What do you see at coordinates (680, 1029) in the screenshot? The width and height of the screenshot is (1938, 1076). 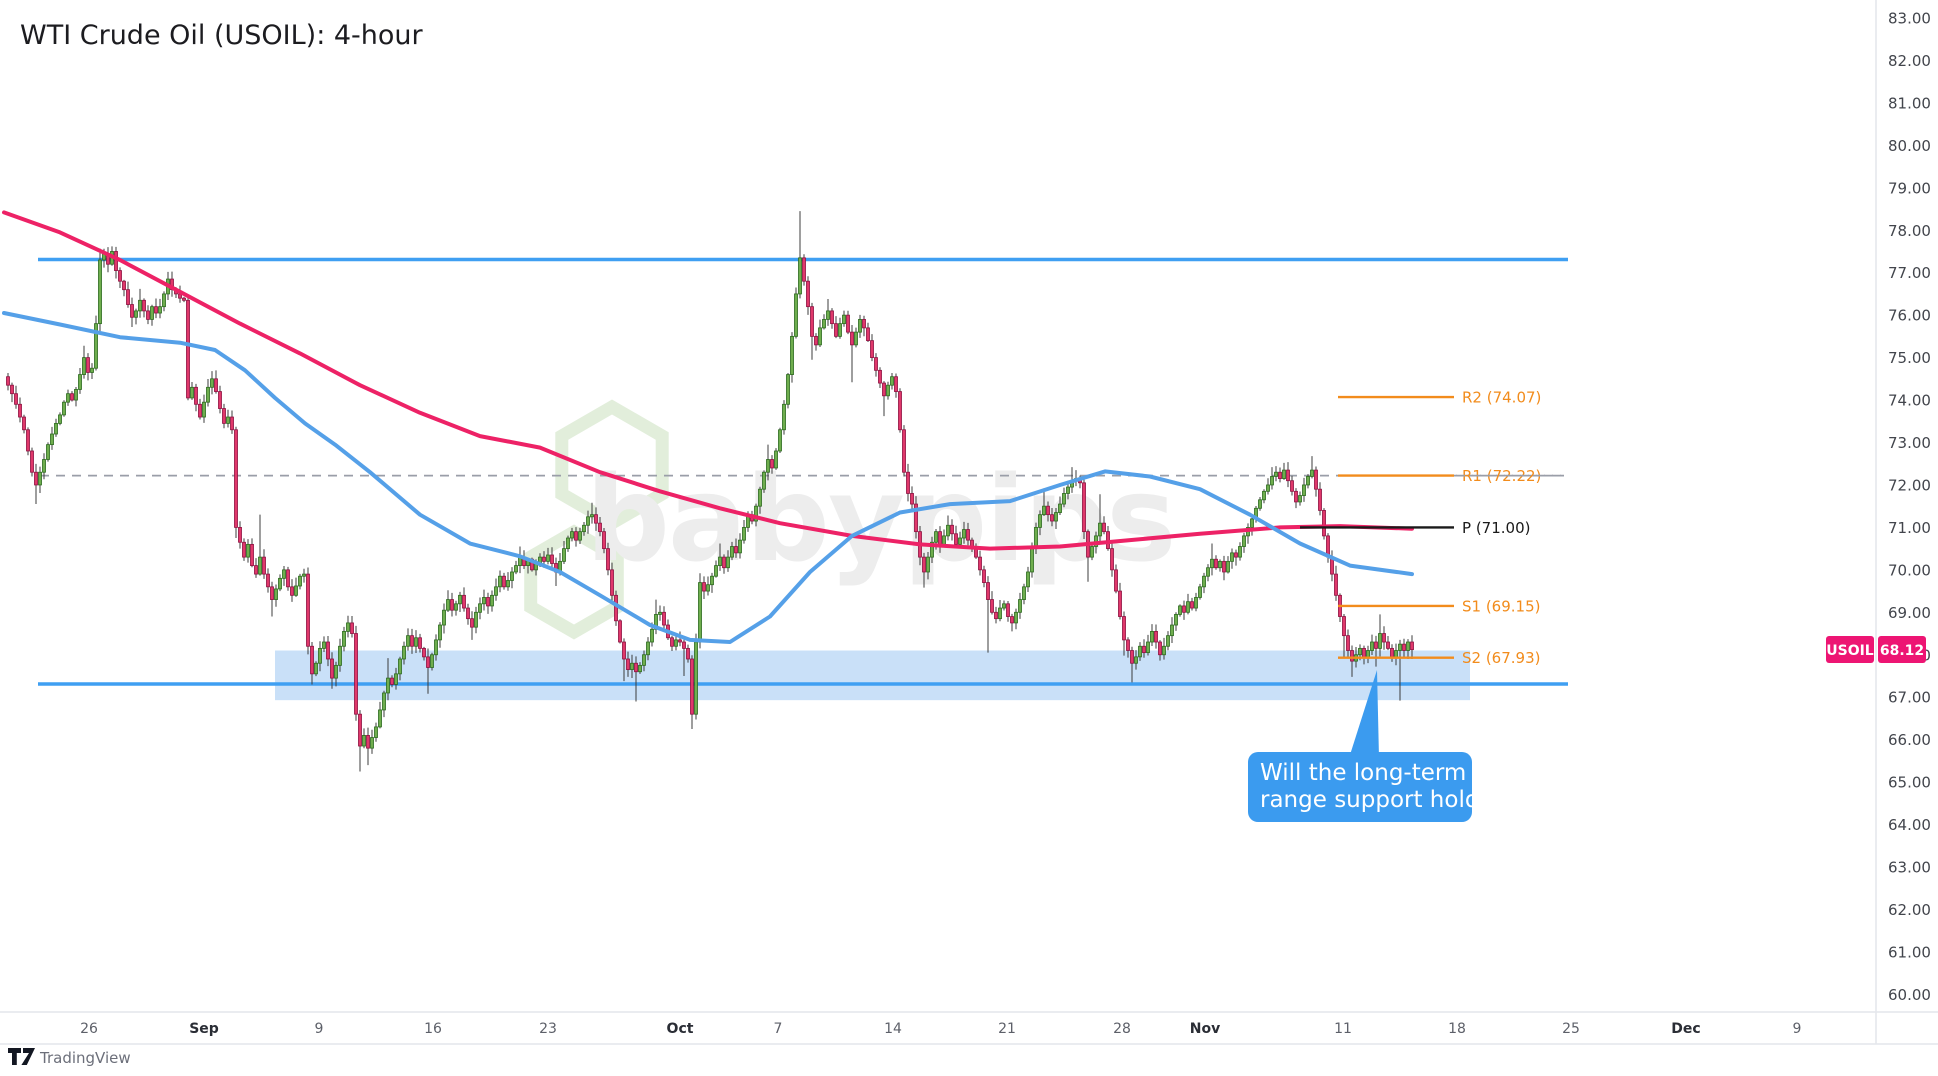 I see `time-axis-label: Oct` at bounding box center [680, 1029].